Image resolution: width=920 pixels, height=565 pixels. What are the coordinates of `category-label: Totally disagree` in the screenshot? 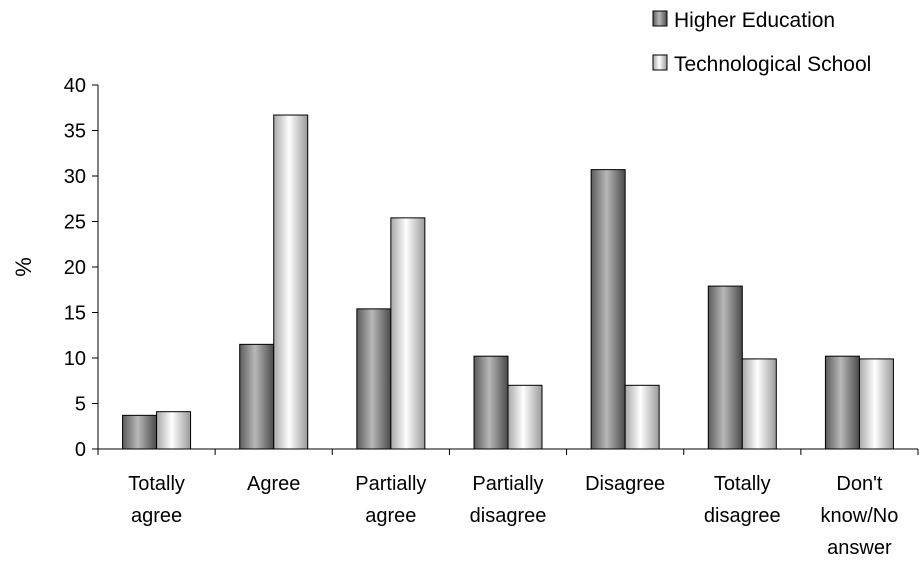 It's located at (742, 500).